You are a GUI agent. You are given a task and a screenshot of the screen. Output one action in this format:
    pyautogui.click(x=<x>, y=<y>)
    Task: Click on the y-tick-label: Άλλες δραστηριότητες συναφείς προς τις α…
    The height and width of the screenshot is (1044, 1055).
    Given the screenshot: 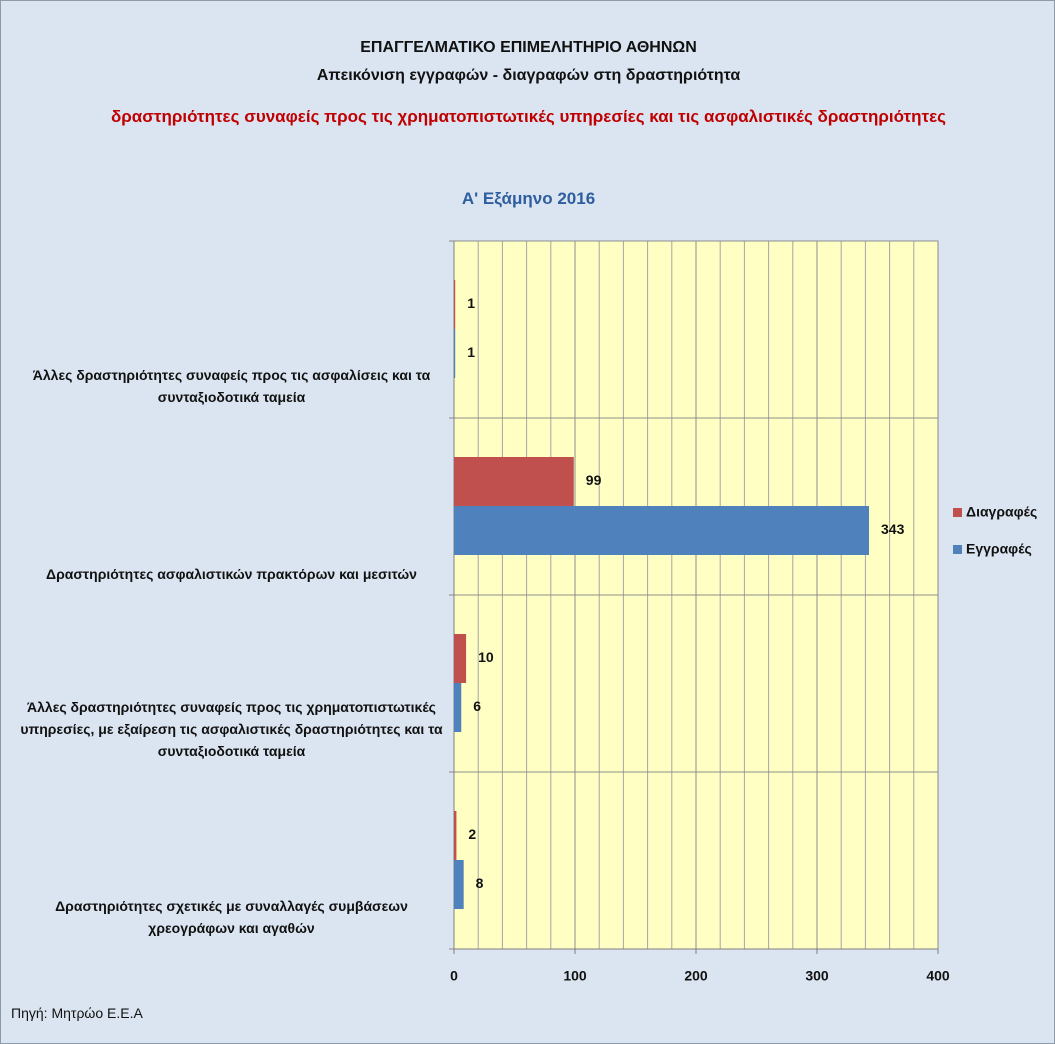 What is the action you would take?
    pyautogui.click(x=231, y=324)
    